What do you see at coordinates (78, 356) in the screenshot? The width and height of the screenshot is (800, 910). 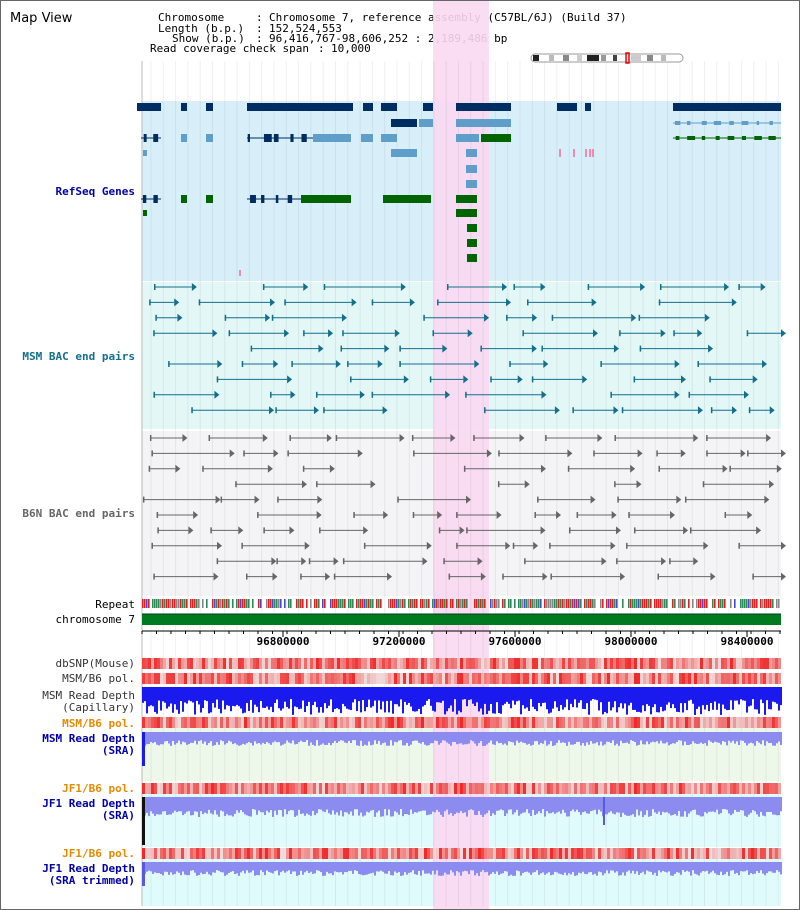 I see `track-label-msm-bac: MSM BAC end pairs` at bounding box center [78, 356].